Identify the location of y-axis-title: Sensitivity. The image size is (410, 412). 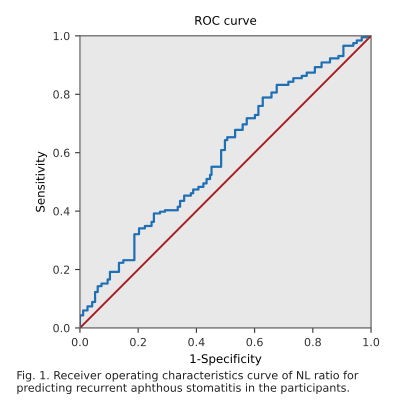
(41, 182).